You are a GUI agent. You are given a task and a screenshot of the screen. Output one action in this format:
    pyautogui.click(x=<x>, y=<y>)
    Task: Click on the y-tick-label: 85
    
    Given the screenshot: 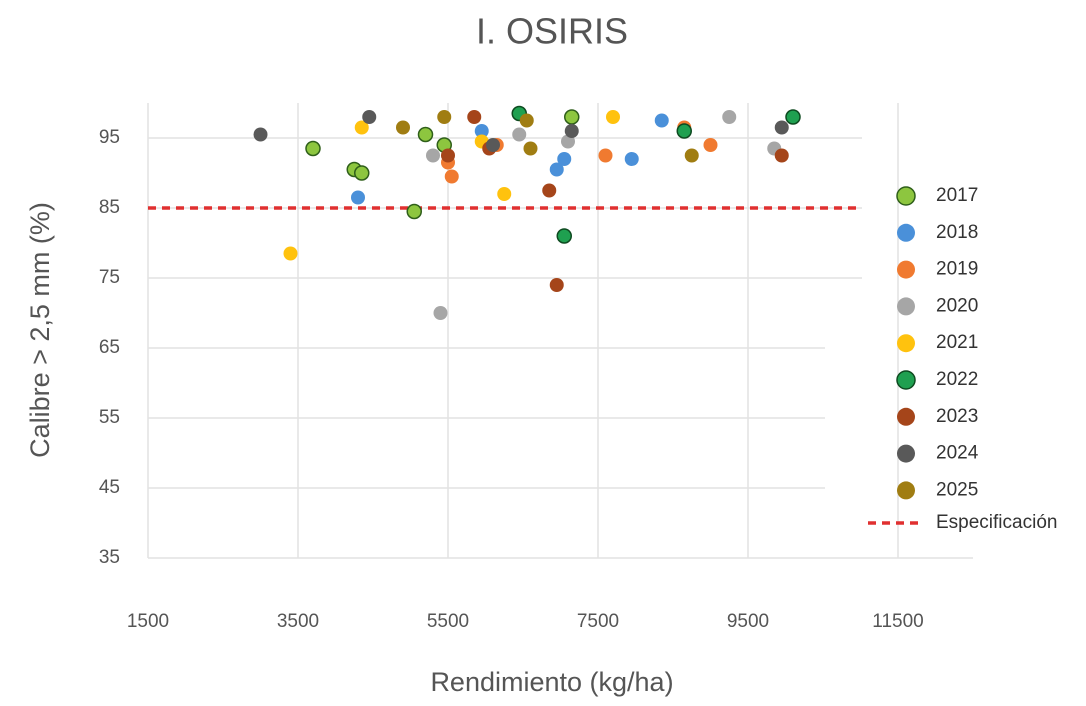 What is the action you would take?
    pyautogui.click(x=109, y=207)
    